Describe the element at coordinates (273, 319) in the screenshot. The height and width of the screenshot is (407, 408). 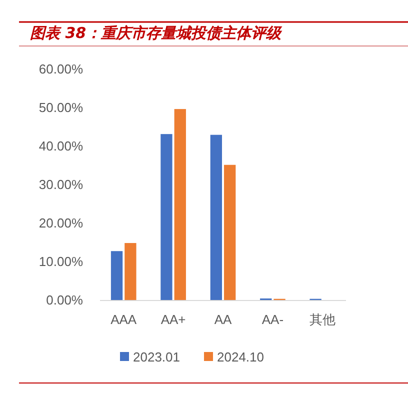
I see `x-tick-label: AA-` at that location.